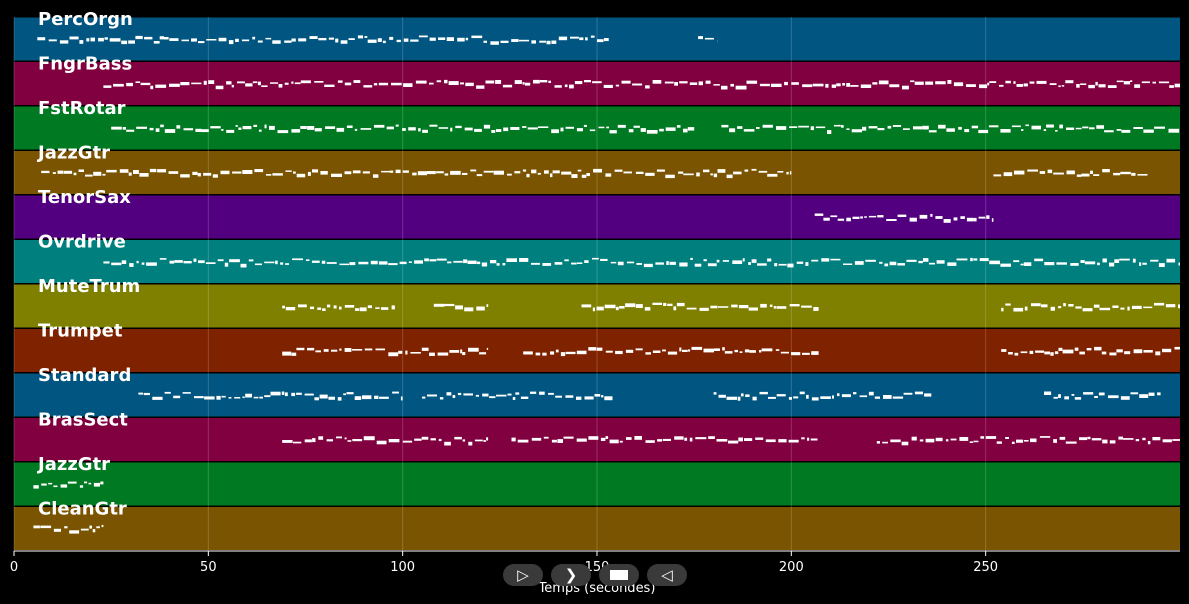 The width and height of the screenshot is (1189, 604). I want to click on forward-button: ❯, so click(571, 575).